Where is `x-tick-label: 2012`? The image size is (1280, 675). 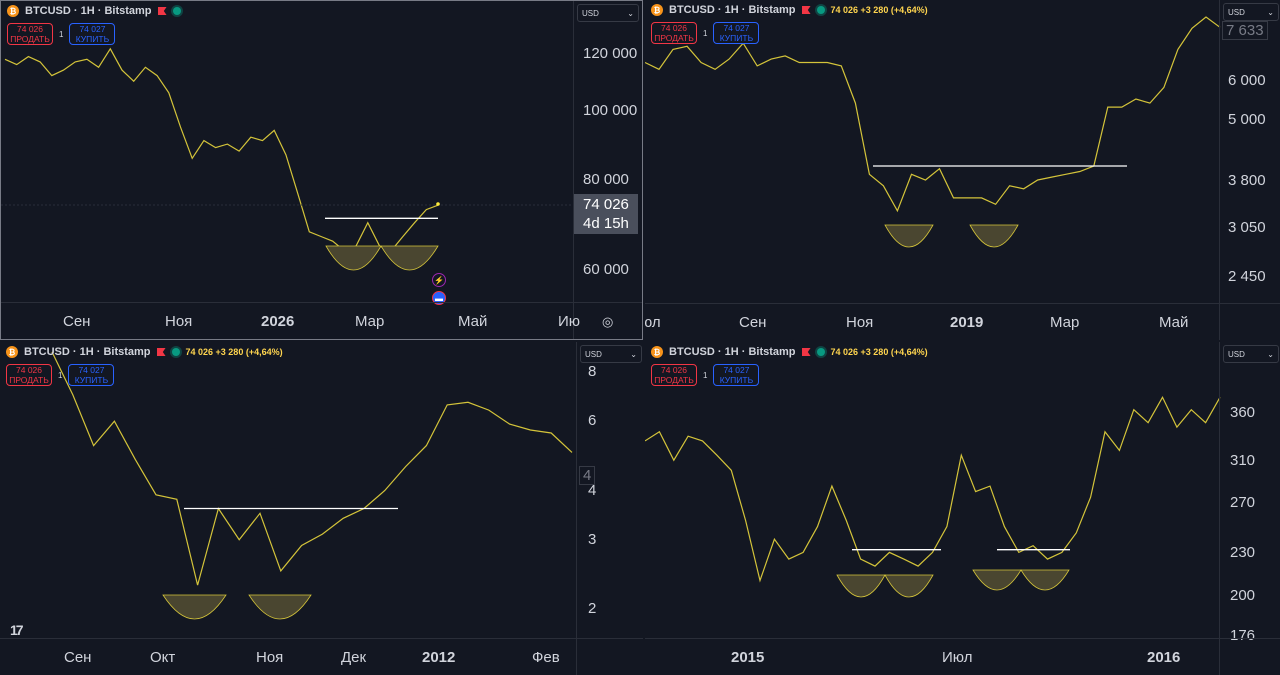
x-tick-label: 2012 is located at coordinates (439, 657).